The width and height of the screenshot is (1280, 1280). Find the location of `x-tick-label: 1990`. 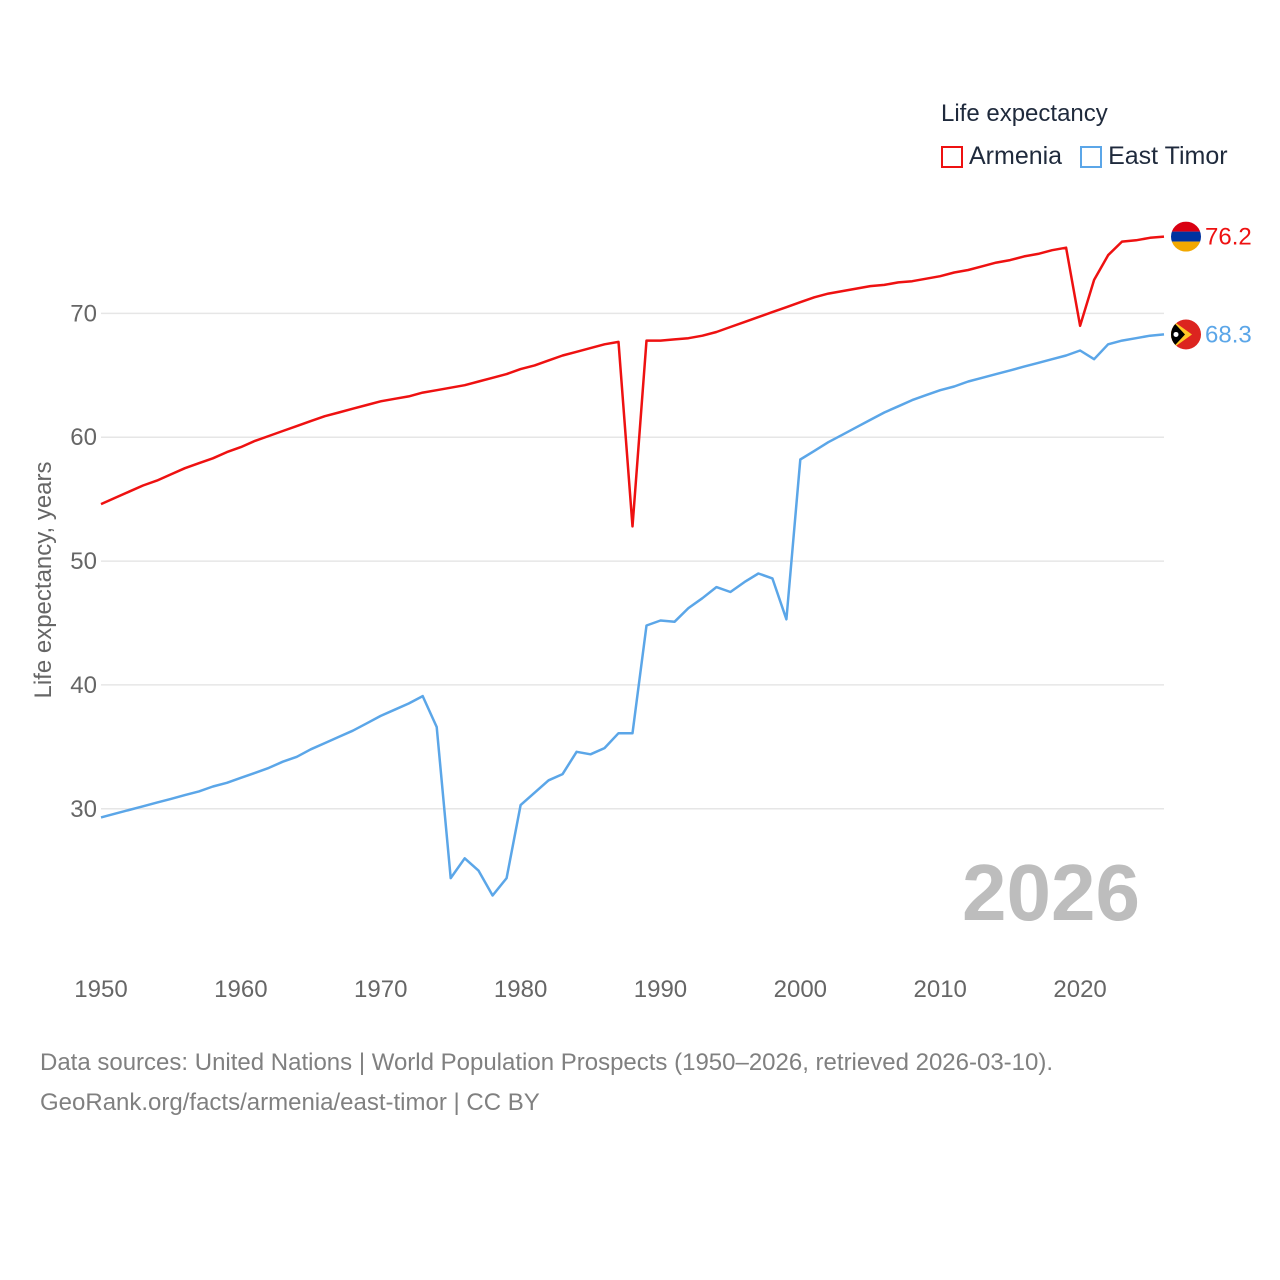

x-tick-label: 1990 is located at coordinates (660, 989).